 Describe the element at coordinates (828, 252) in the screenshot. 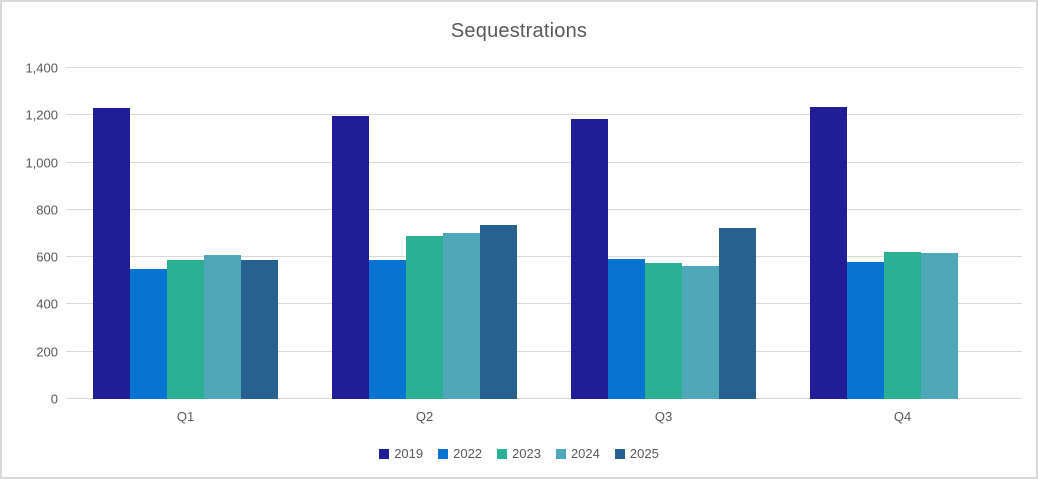

I see `bar-2019-q4` at that location.